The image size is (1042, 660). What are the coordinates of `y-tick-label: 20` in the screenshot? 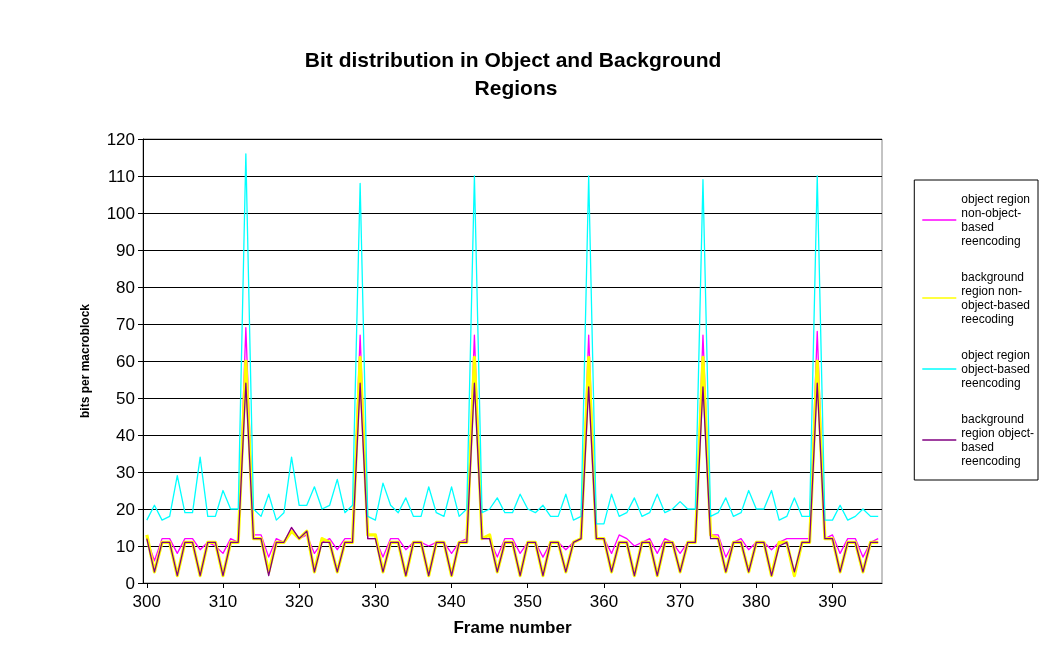 It's located at (125, 509).